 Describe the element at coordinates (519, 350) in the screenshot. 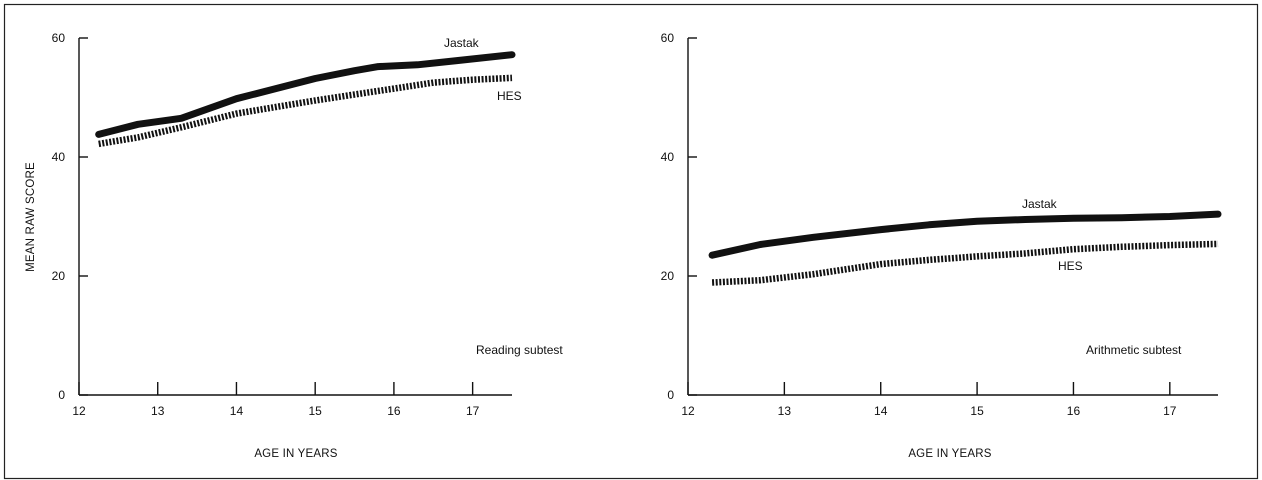

I see `subtest-label: Reading subtest` at that location.